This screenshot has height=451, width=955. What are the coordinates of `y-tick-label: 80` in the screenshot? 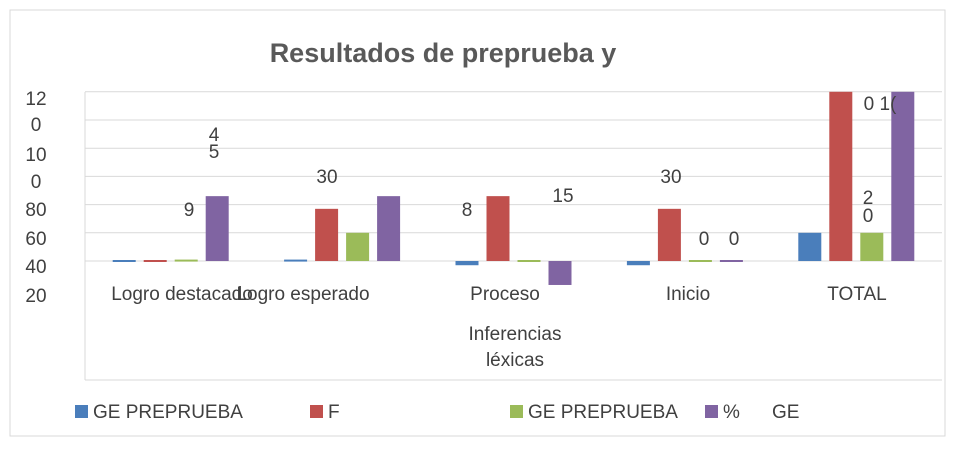 It's located at (35, 210).